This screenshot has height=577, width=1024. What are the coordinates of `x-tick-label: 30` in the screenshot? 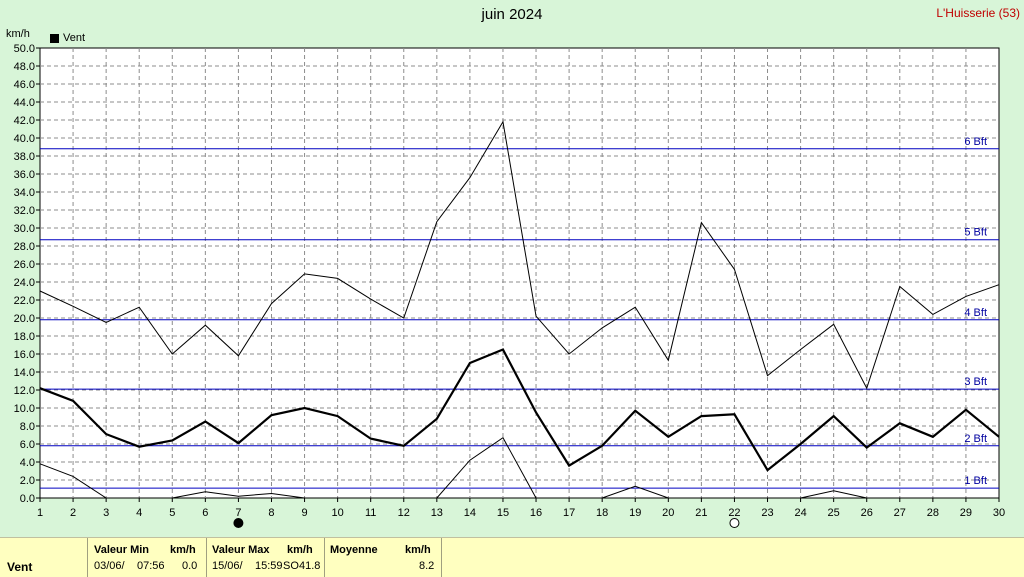 It's located at (999, 513).